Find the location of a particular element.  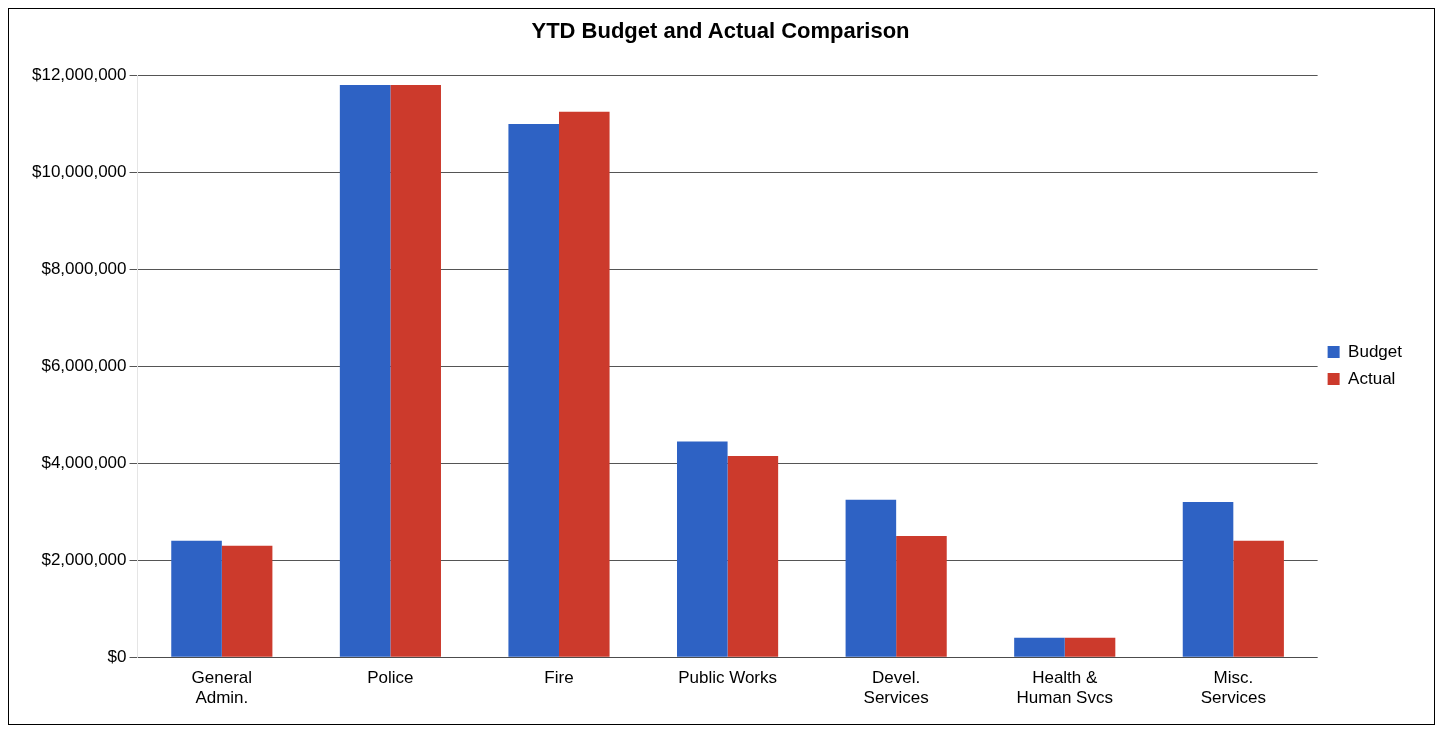

x-tick-label: Police is located at coordinates (390, 678).